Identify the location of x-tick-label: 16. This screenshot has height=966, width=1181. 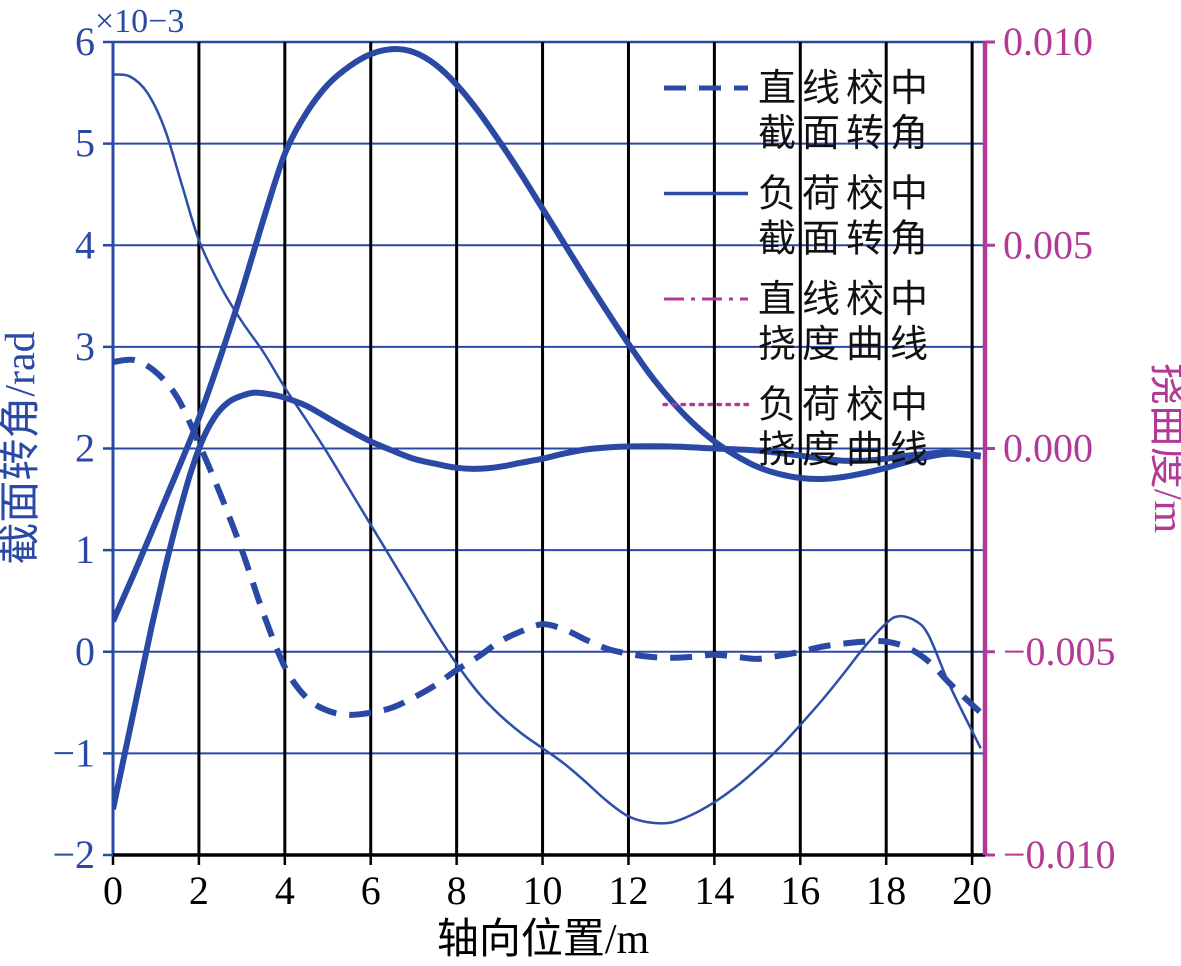
(800, 890).